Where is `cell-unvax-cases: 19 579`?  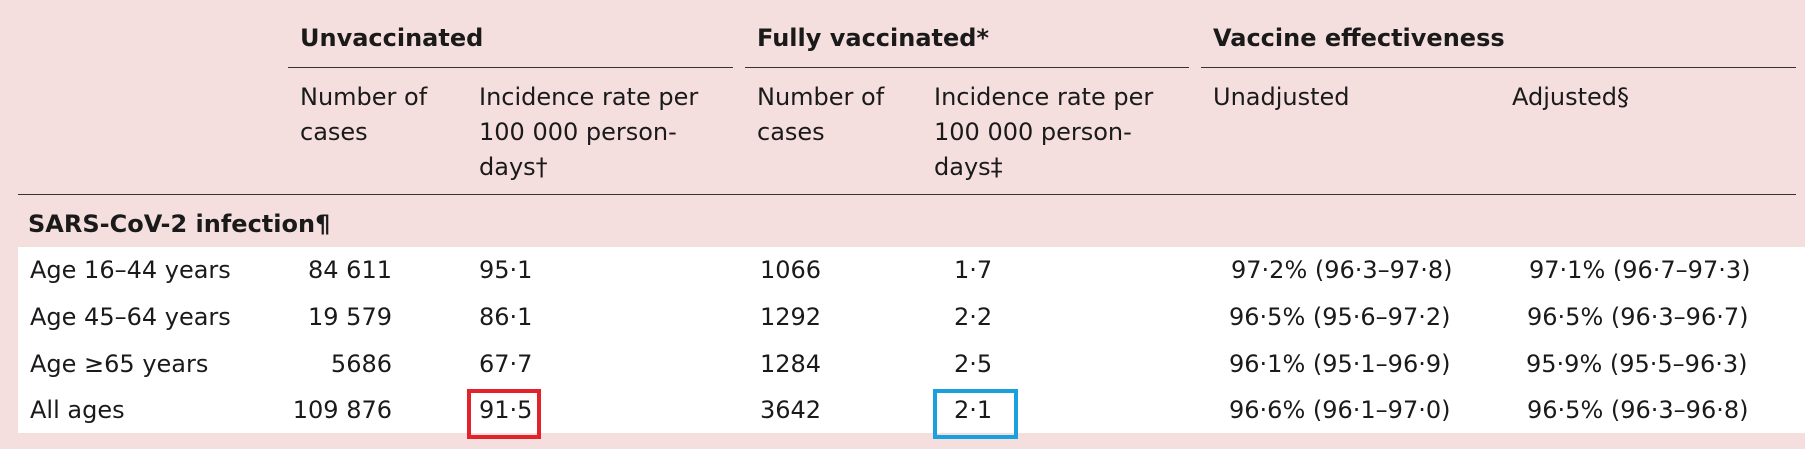 cell-unvax-cases: 19 579 is located at coordinates (350, 317).